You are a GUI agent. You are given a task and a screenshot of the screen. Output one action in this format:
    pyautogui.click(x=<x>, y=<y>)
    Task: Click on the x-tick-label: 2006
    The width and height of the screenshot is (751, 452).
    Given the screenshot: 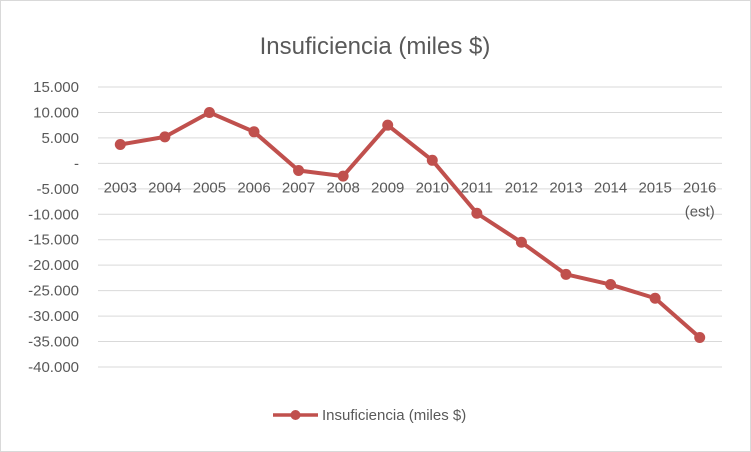 What is the action you would take?
    pyautogui.click(x=253, y=187)
    